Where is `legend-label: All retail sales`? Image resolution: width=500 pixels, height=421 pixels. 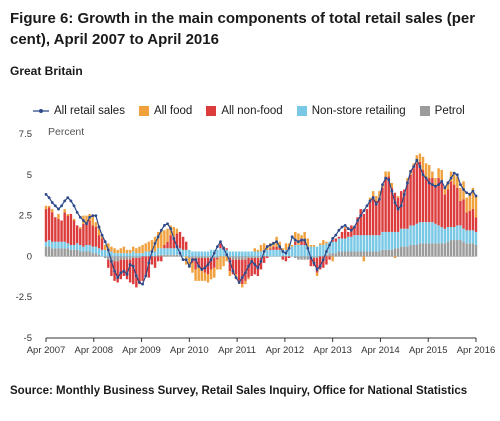 legend-label: All retail sales is located at coordinates (89, 111).